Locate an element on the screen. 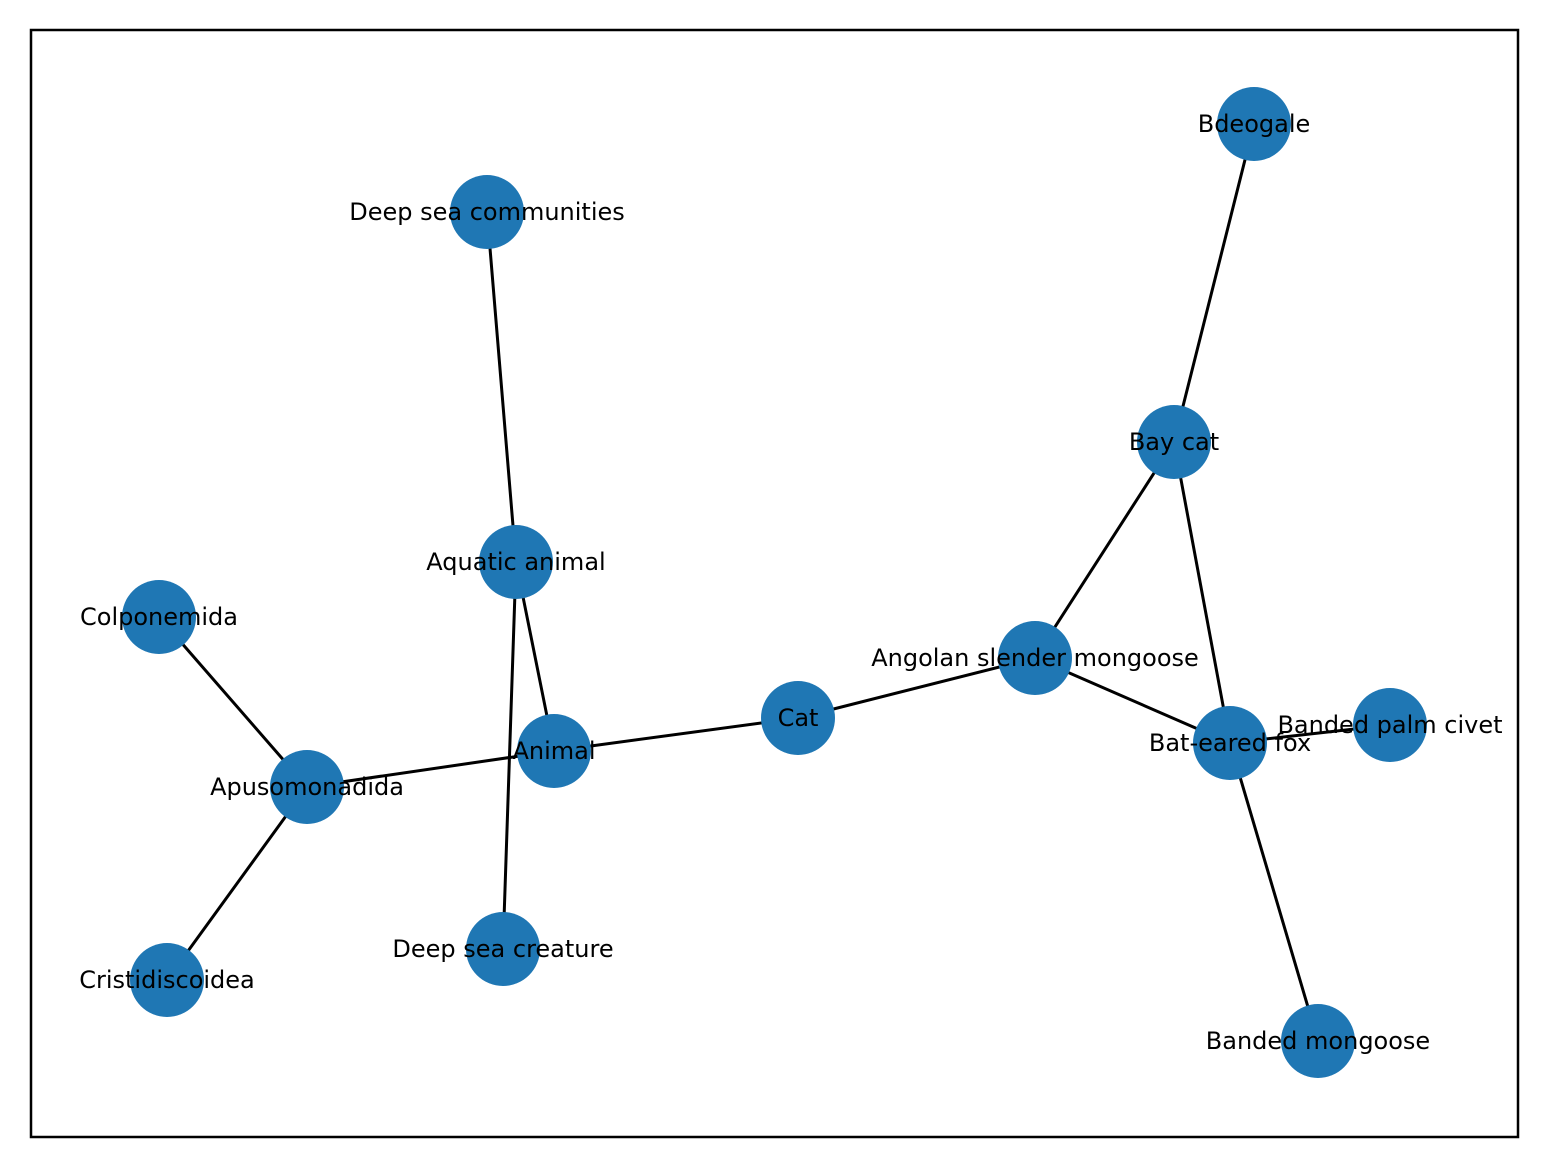  node-label-cat: Cat is located at coordinates (798, 718).